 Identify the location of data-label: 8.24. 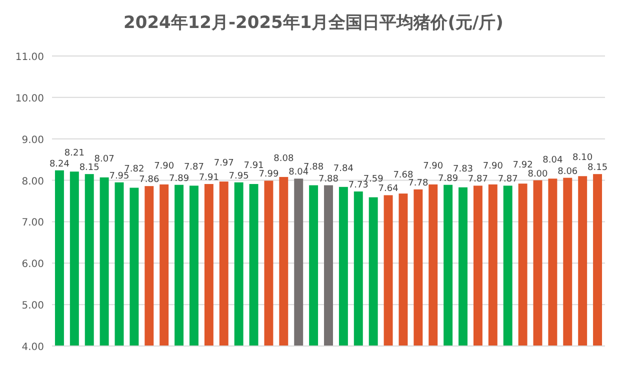
(59, 164).